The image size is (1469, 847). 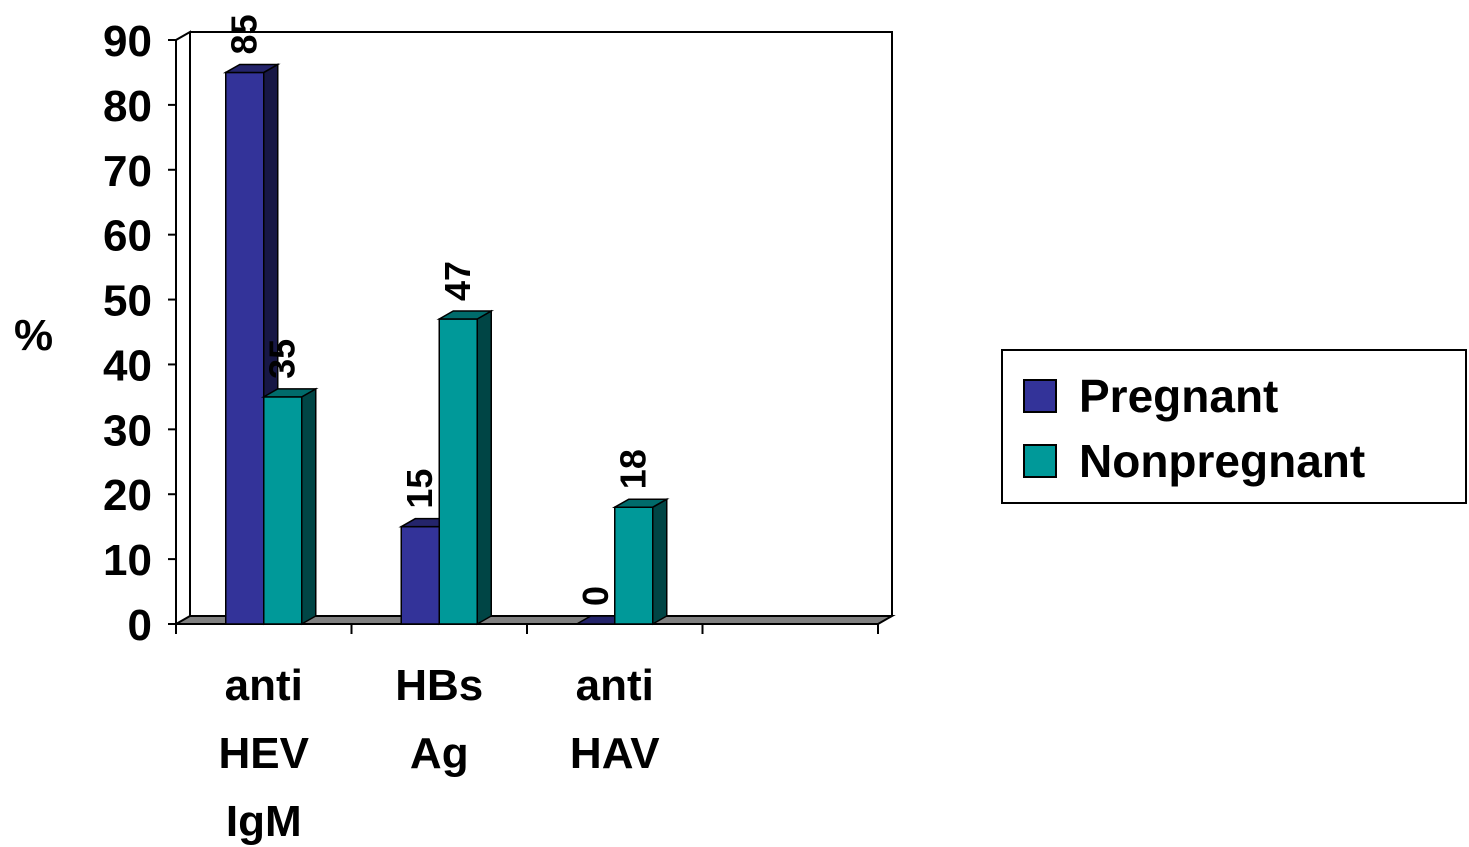 I want to click on legend: Pregnant Nonpregnant, so click(x=1234, y=426).